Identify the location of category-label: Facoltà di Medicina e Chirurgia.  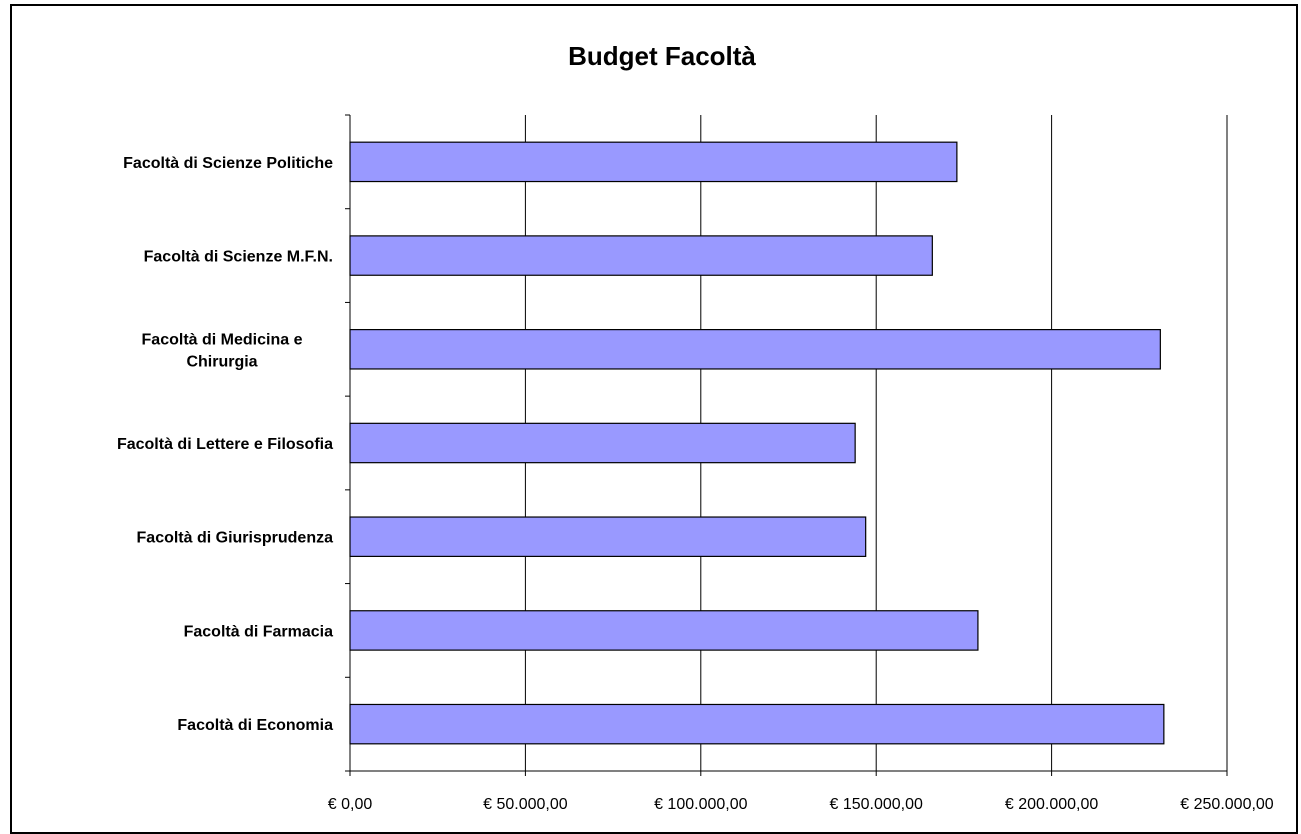
(222, 350).